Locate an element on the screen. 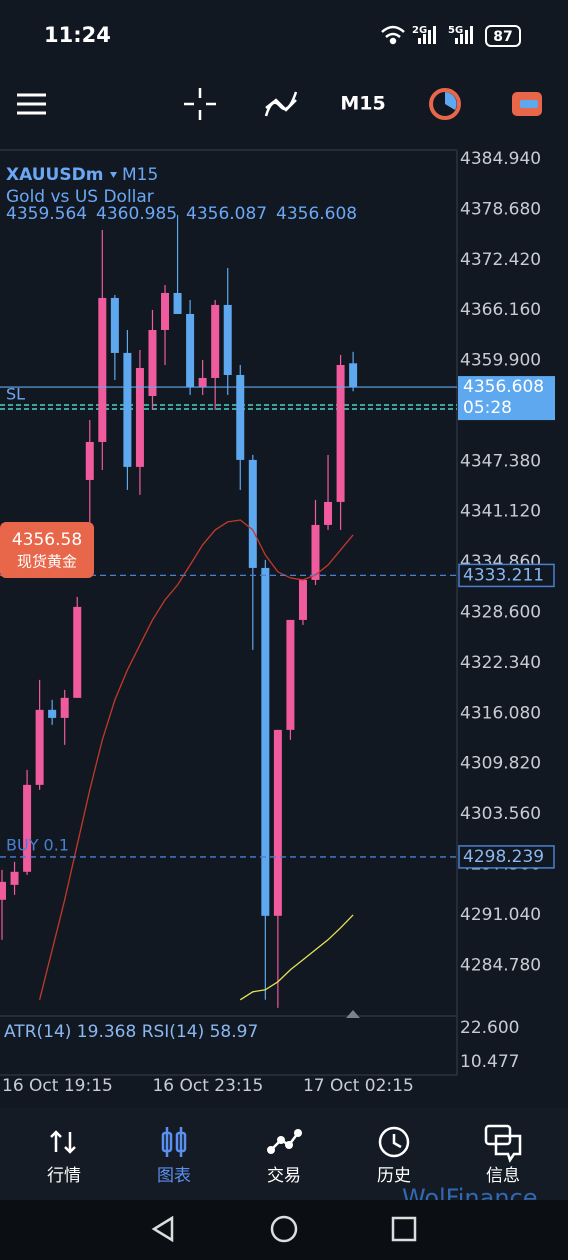  y-tick-label: 4366.160 is located at coordinates (500, 310).